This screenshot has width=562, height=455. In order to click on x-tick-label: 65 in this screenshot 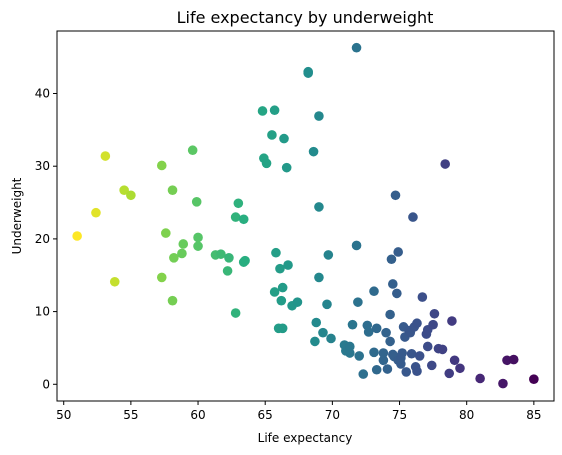, I will do `click(265, 415)`.